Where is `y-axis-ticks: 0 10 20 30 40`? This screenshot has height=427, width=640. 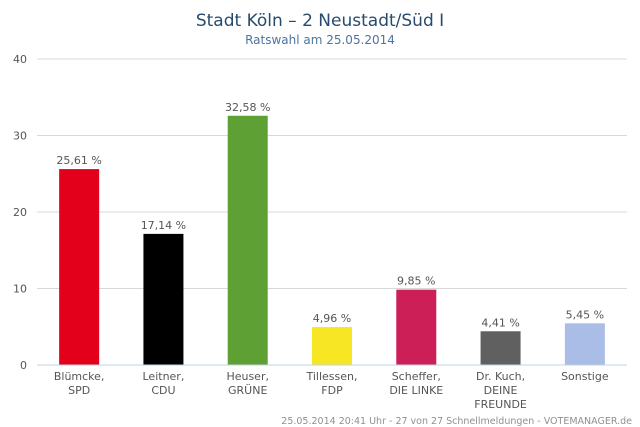 y-axis-ticks: 0 10 20 30 40 is located at coordinates (20, 212).